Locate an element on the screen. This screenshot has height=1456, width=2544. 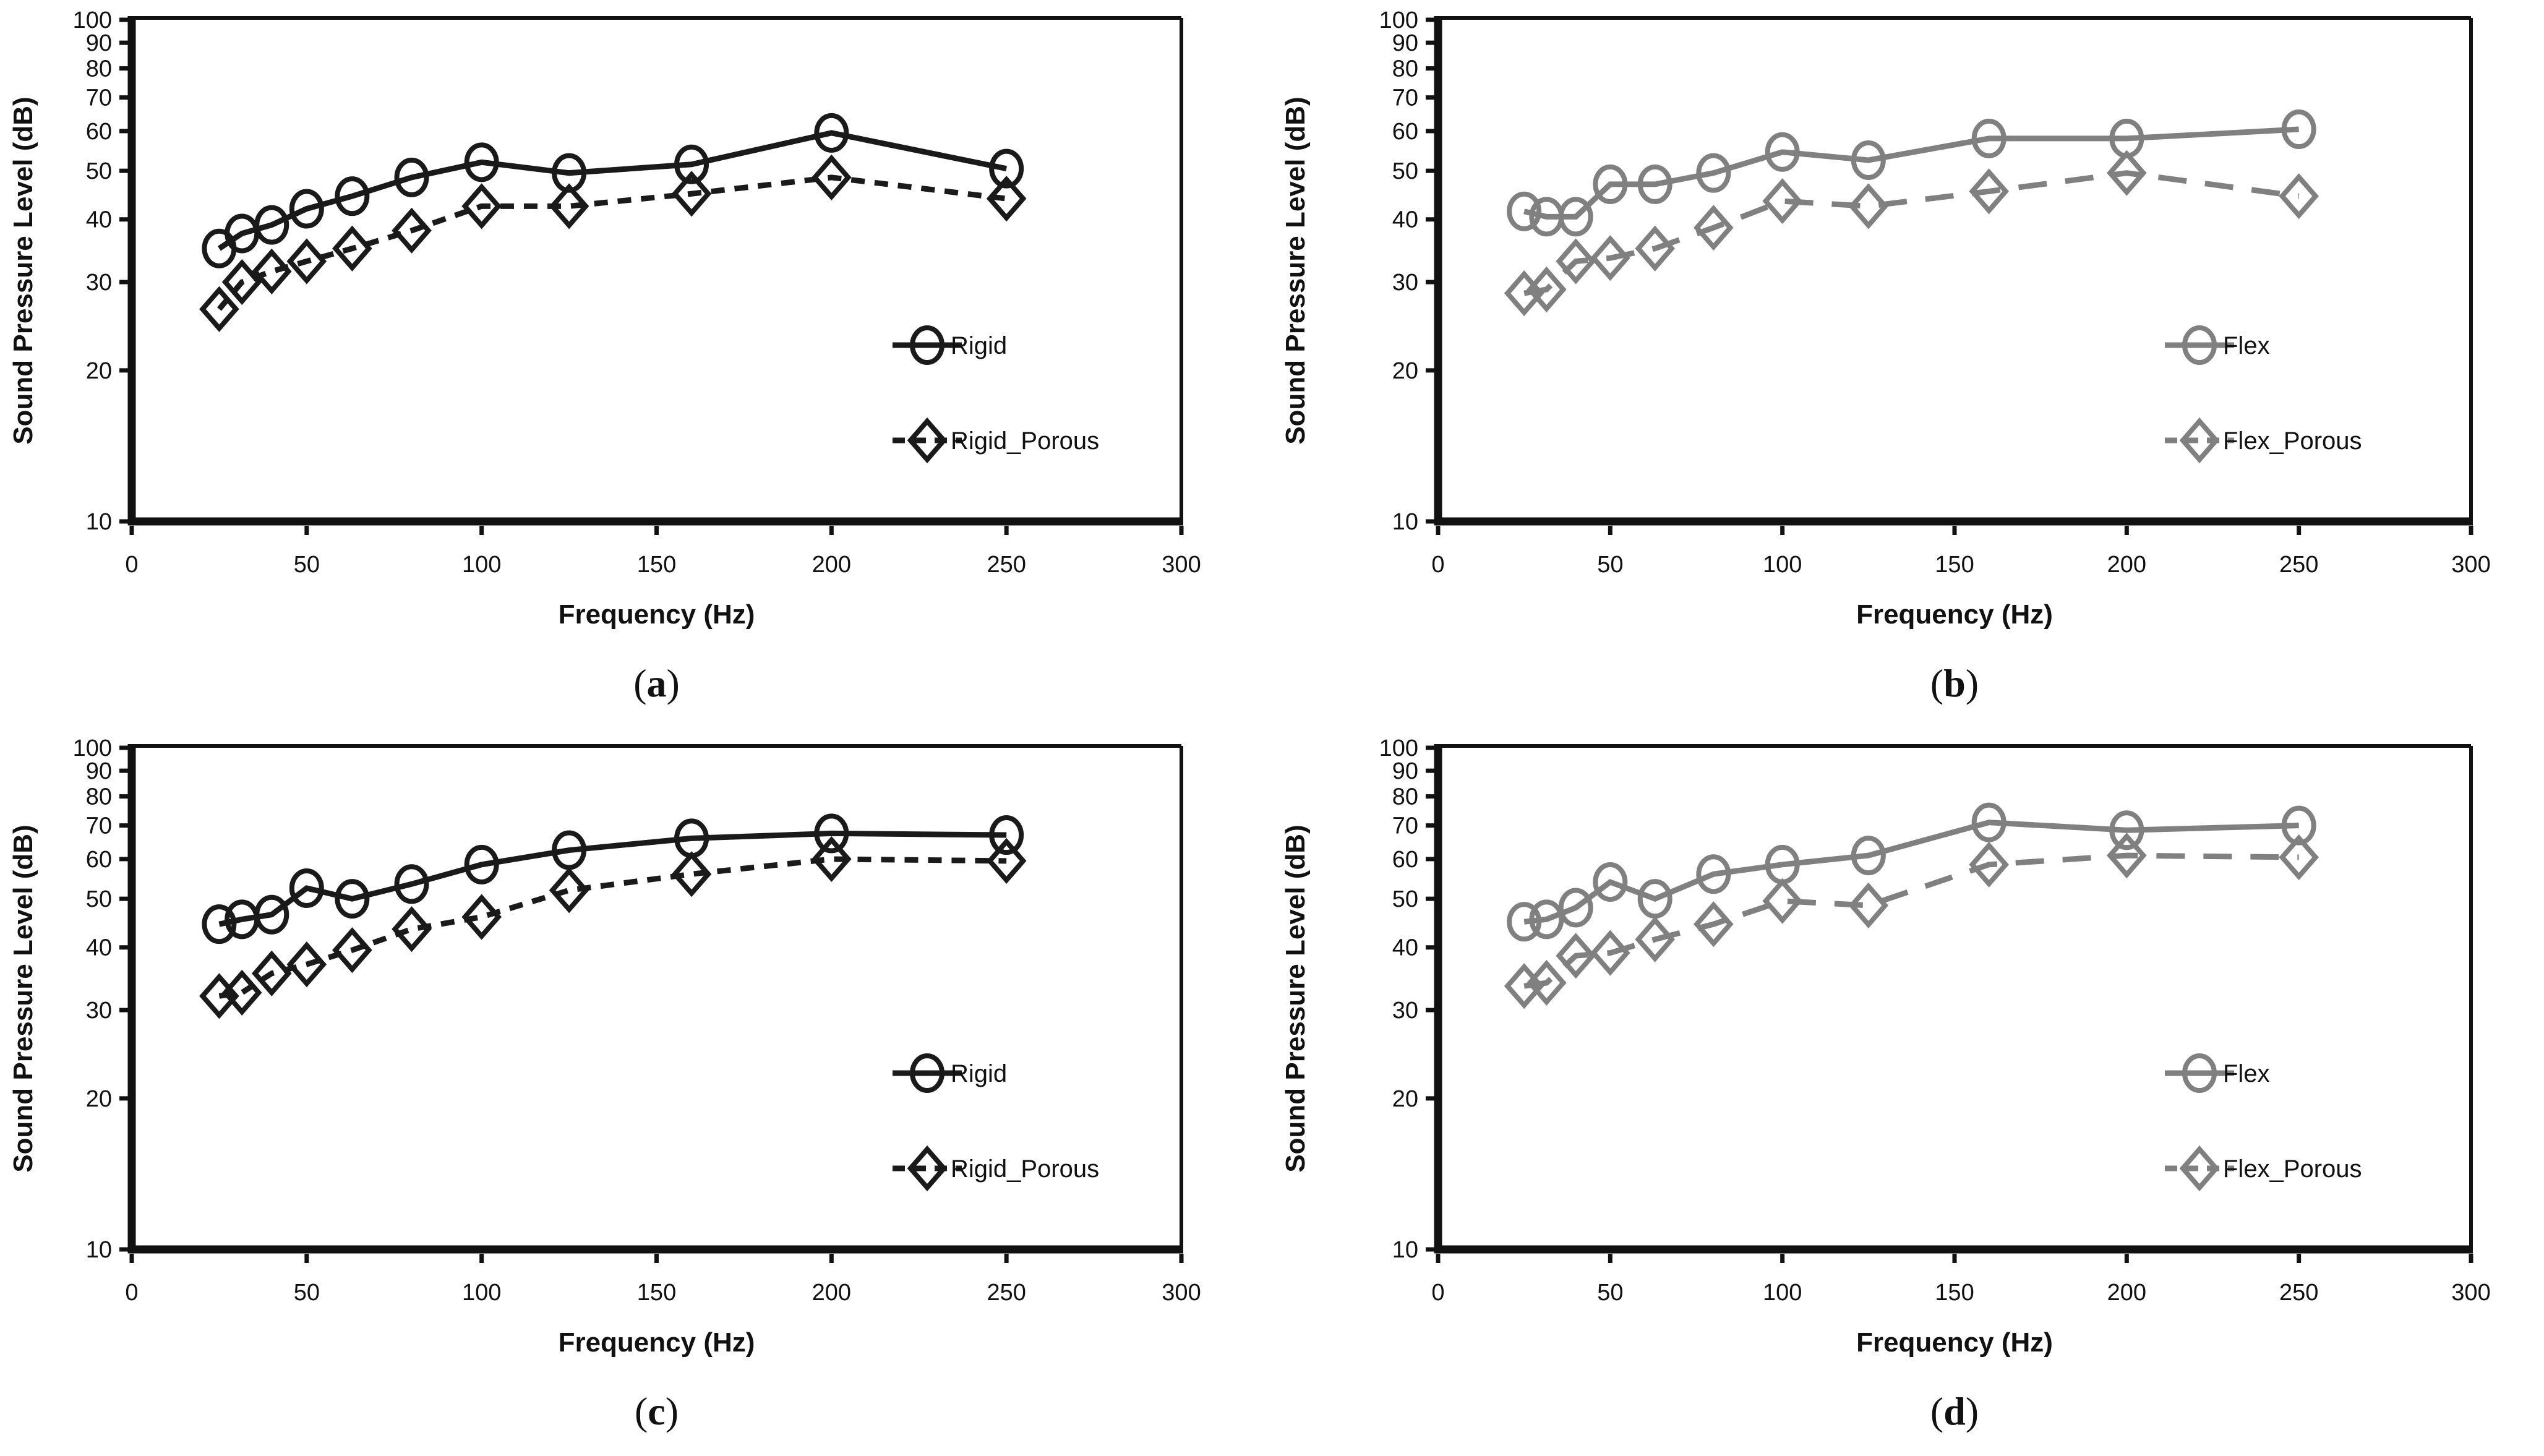
legend-item-flex: Flex is located at coordinates (2217, 1073).